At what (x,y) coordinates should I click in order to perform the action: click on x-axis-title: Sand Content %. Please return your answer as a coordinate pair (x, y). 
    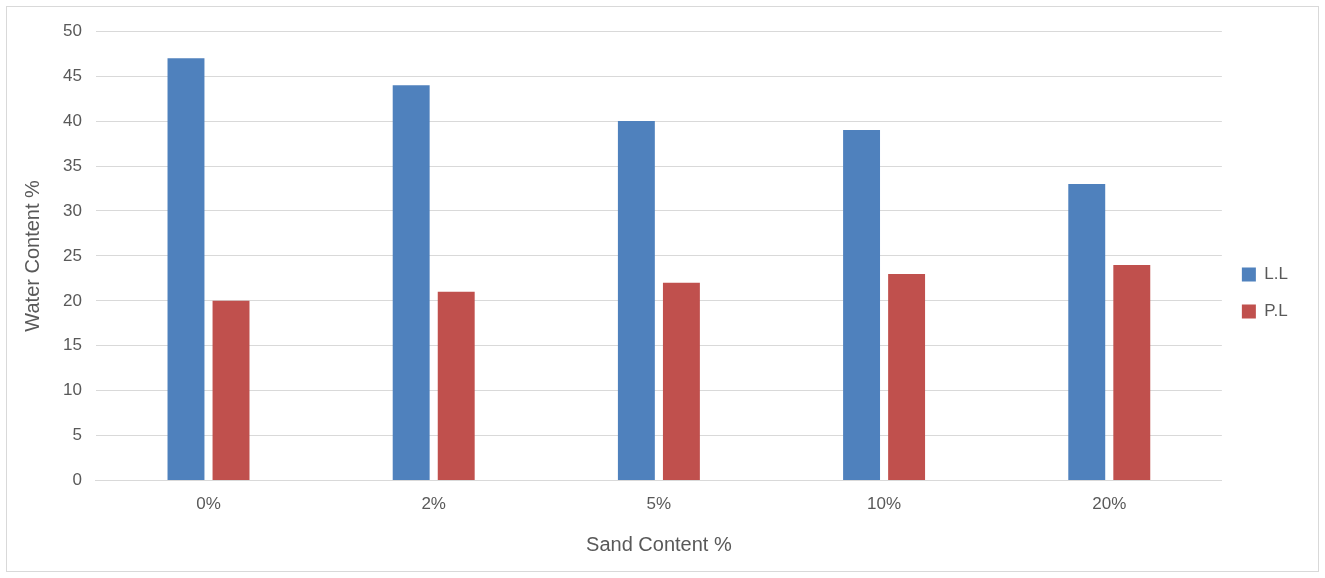
    Looking at the image, I should click on (659, 543).